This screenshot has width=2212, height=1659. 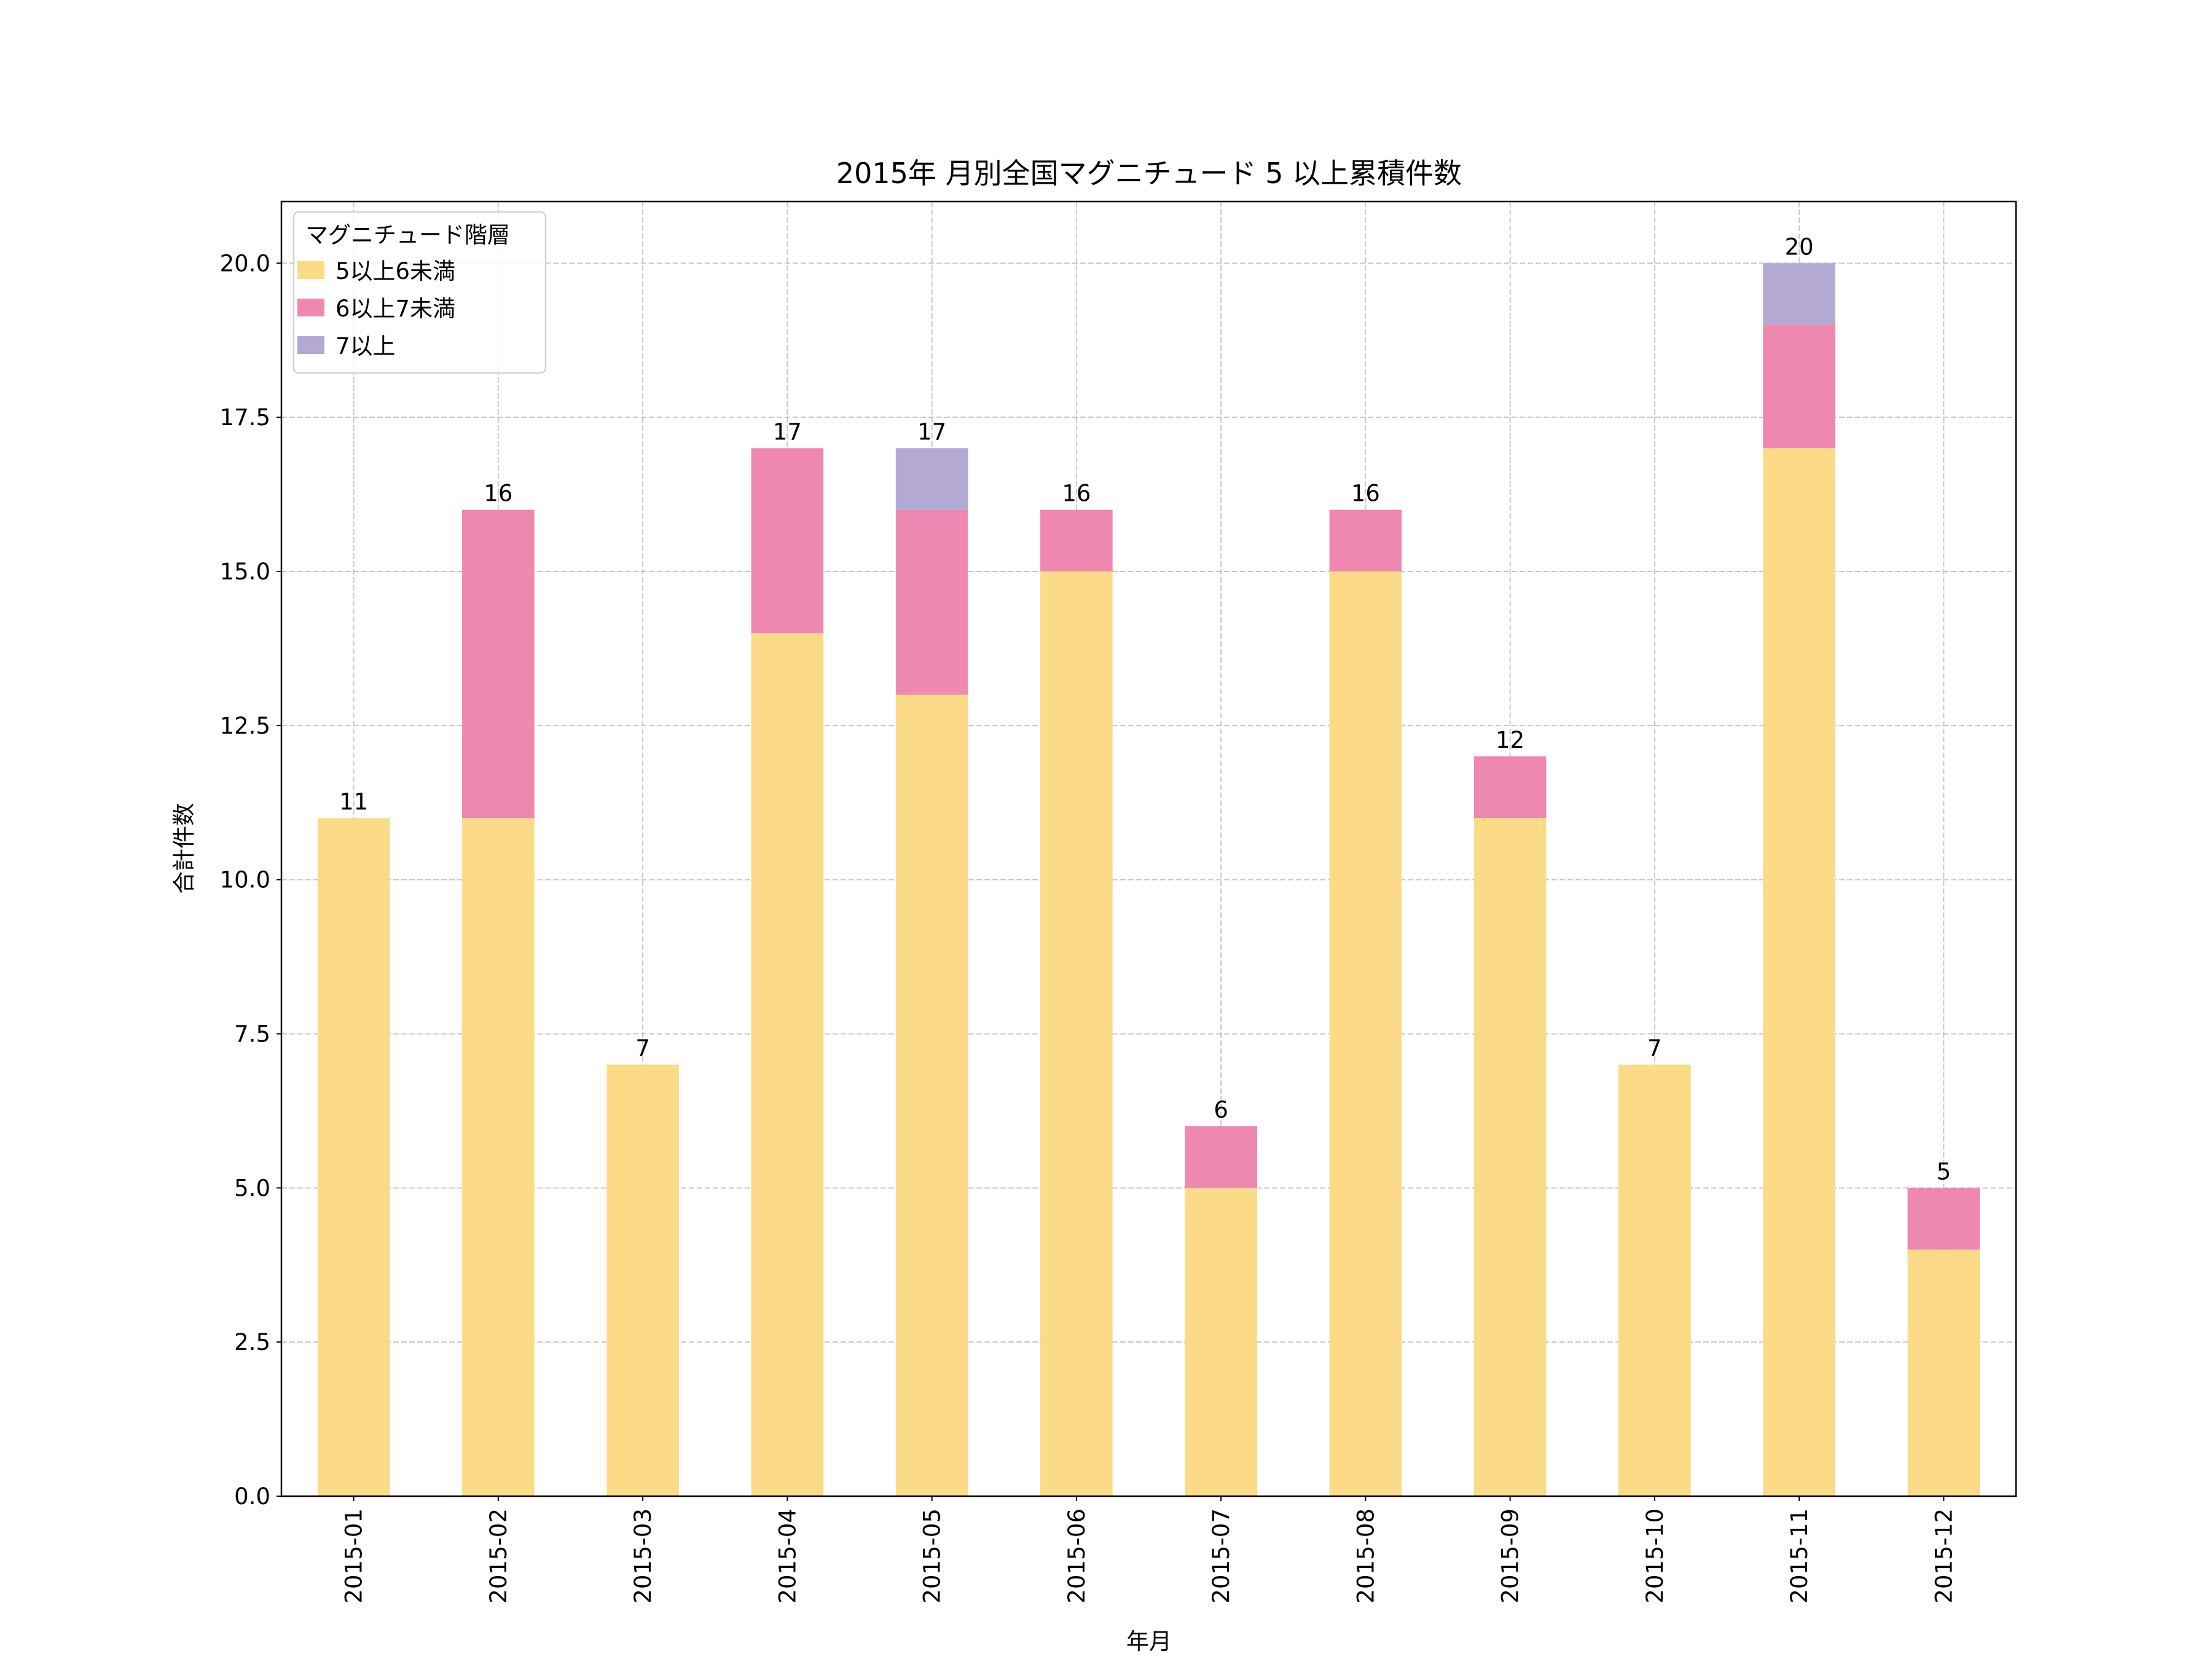 What do you see at coordinates (1799, 1556) in the screenshot?
I see `x-tick-label: 2015-11` at bounding box center [1799, 1556].